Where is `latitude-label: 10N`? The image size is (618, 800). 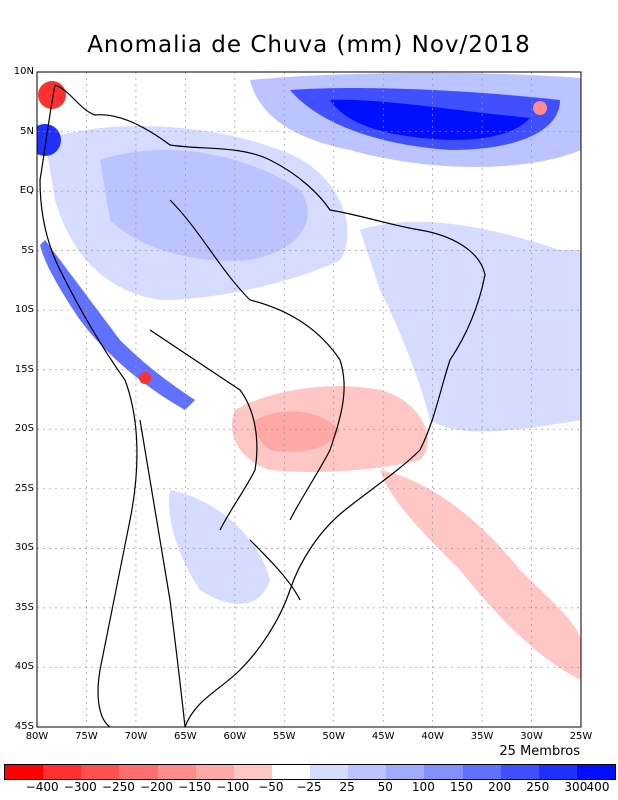
latitude-label: 10N is located at coordinates (23, 71).